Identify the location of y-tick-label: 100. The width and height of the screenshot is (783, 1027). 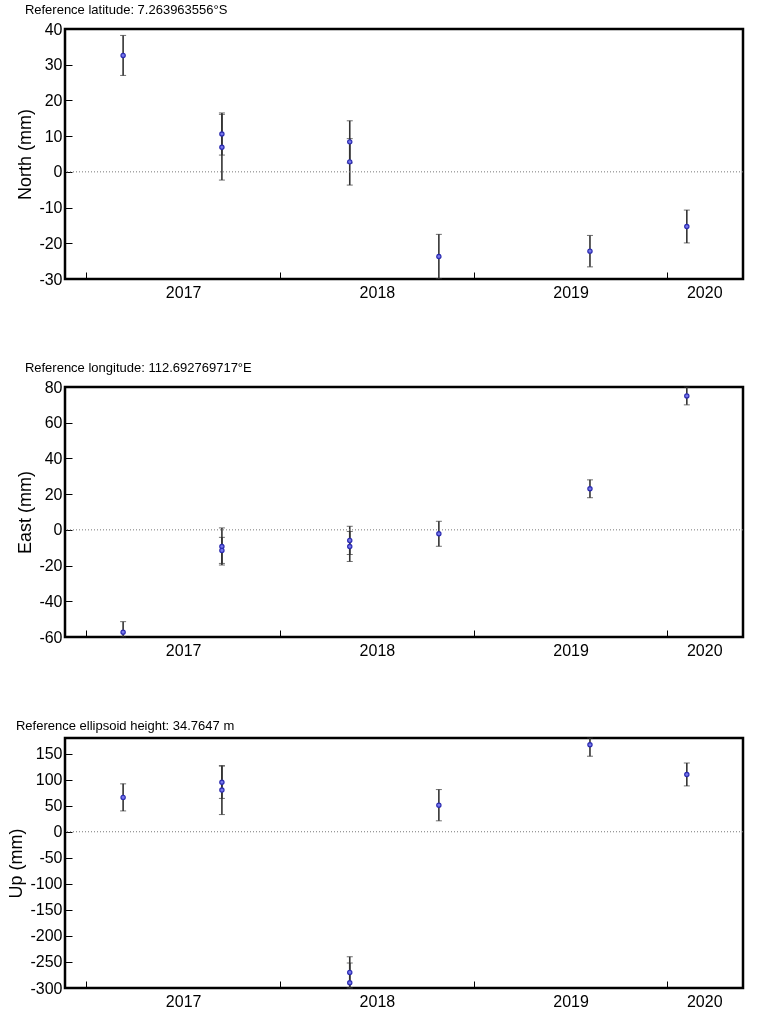
(49, 780).